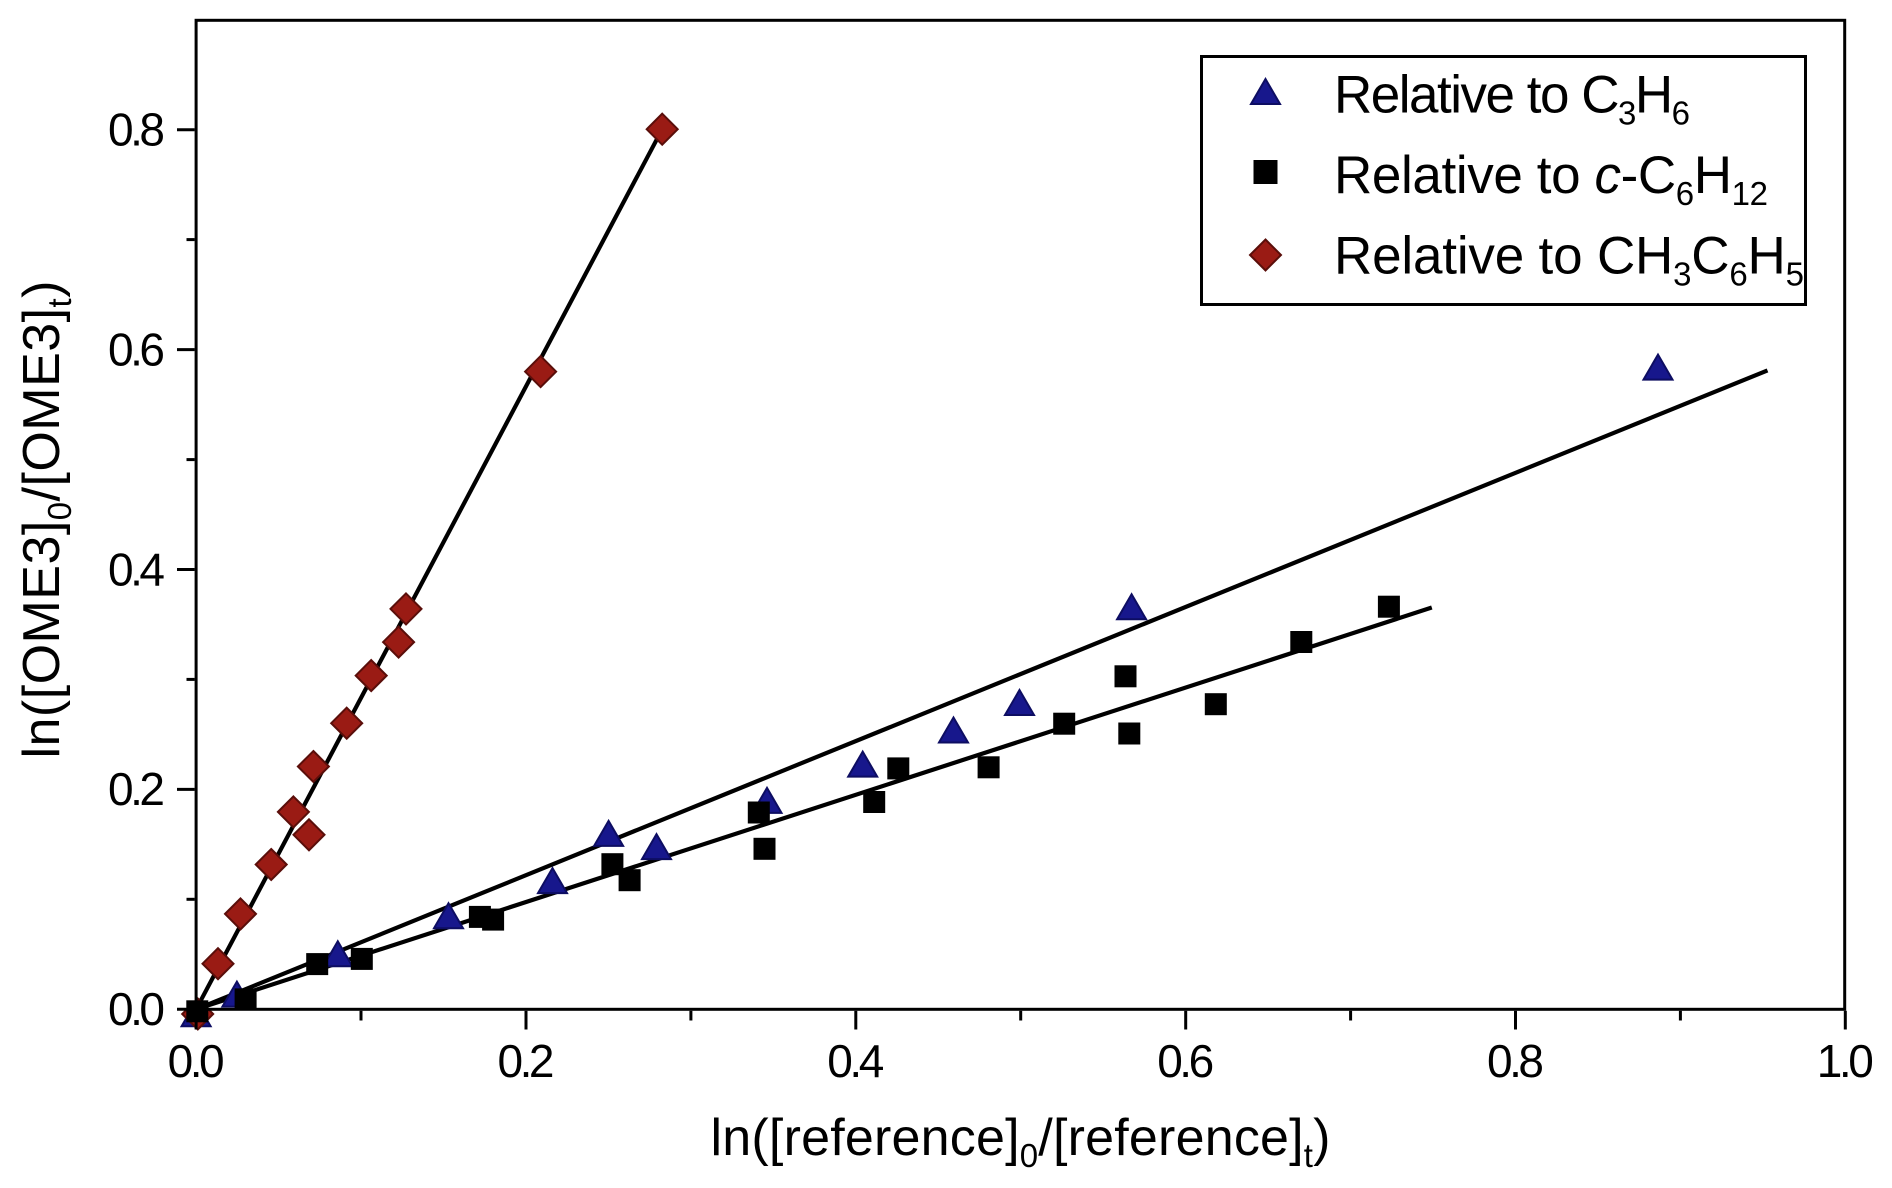  What do you see at coordinates (1551, 179) in the screenshot?
I see `svg-text: Relative to c-C6H12` at bounding box center [1551, 179].